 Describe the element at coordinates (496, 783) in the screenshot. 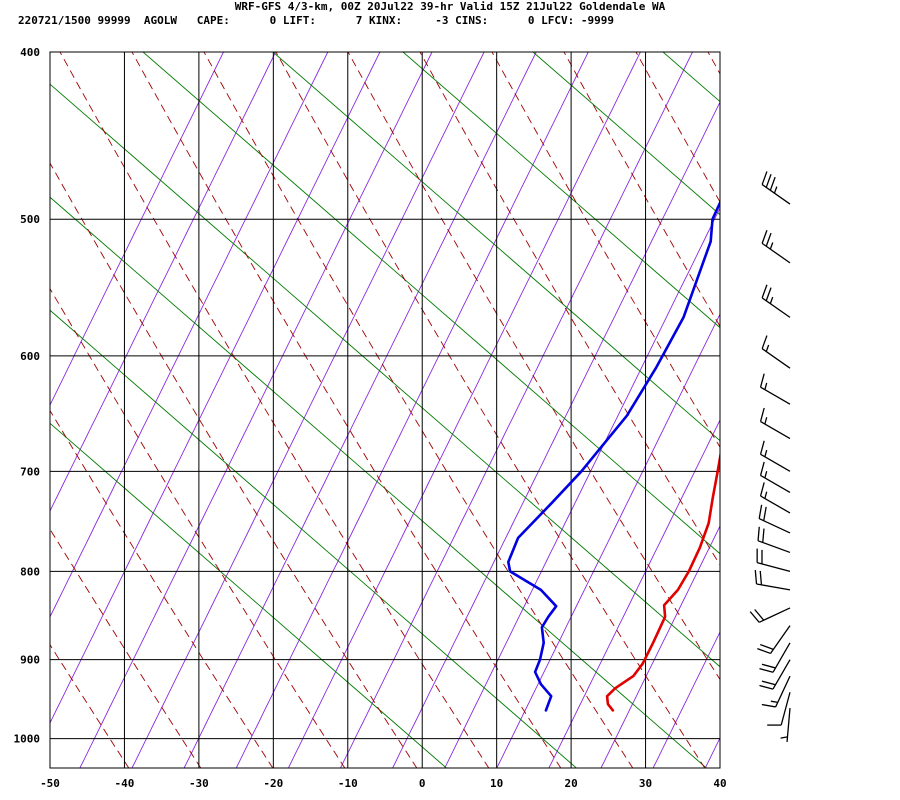

I see `x-tick-label: 10` at that location.